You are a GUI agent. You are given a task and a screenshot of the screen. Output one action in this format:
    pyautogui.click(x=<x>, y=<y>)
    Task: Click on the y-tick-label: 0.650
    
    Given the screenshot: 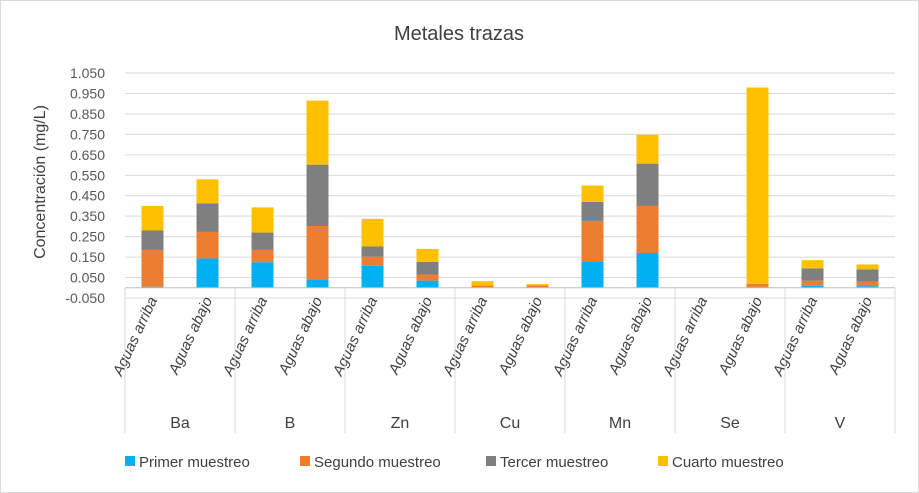 What is the action you would take?
    pyautogui.click(x=87, y=155)
    